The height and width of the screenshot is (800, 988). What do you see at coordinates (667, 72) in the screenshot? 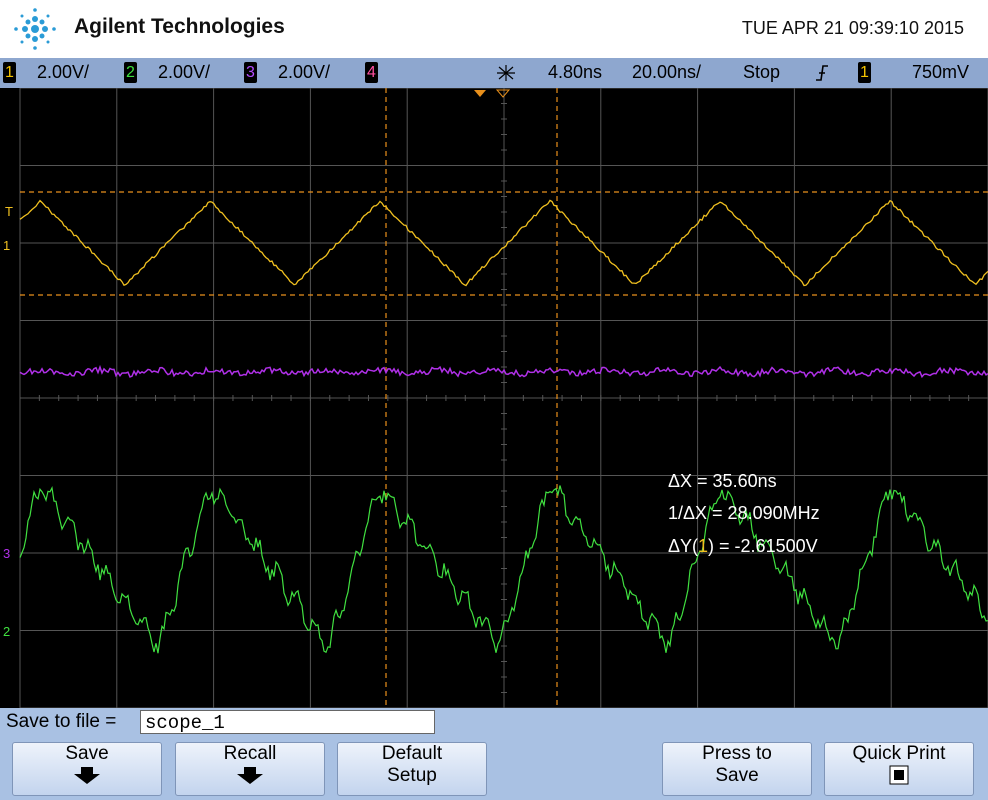
I see `timebase: 20.00ns/` at bounding box center [667, 72].